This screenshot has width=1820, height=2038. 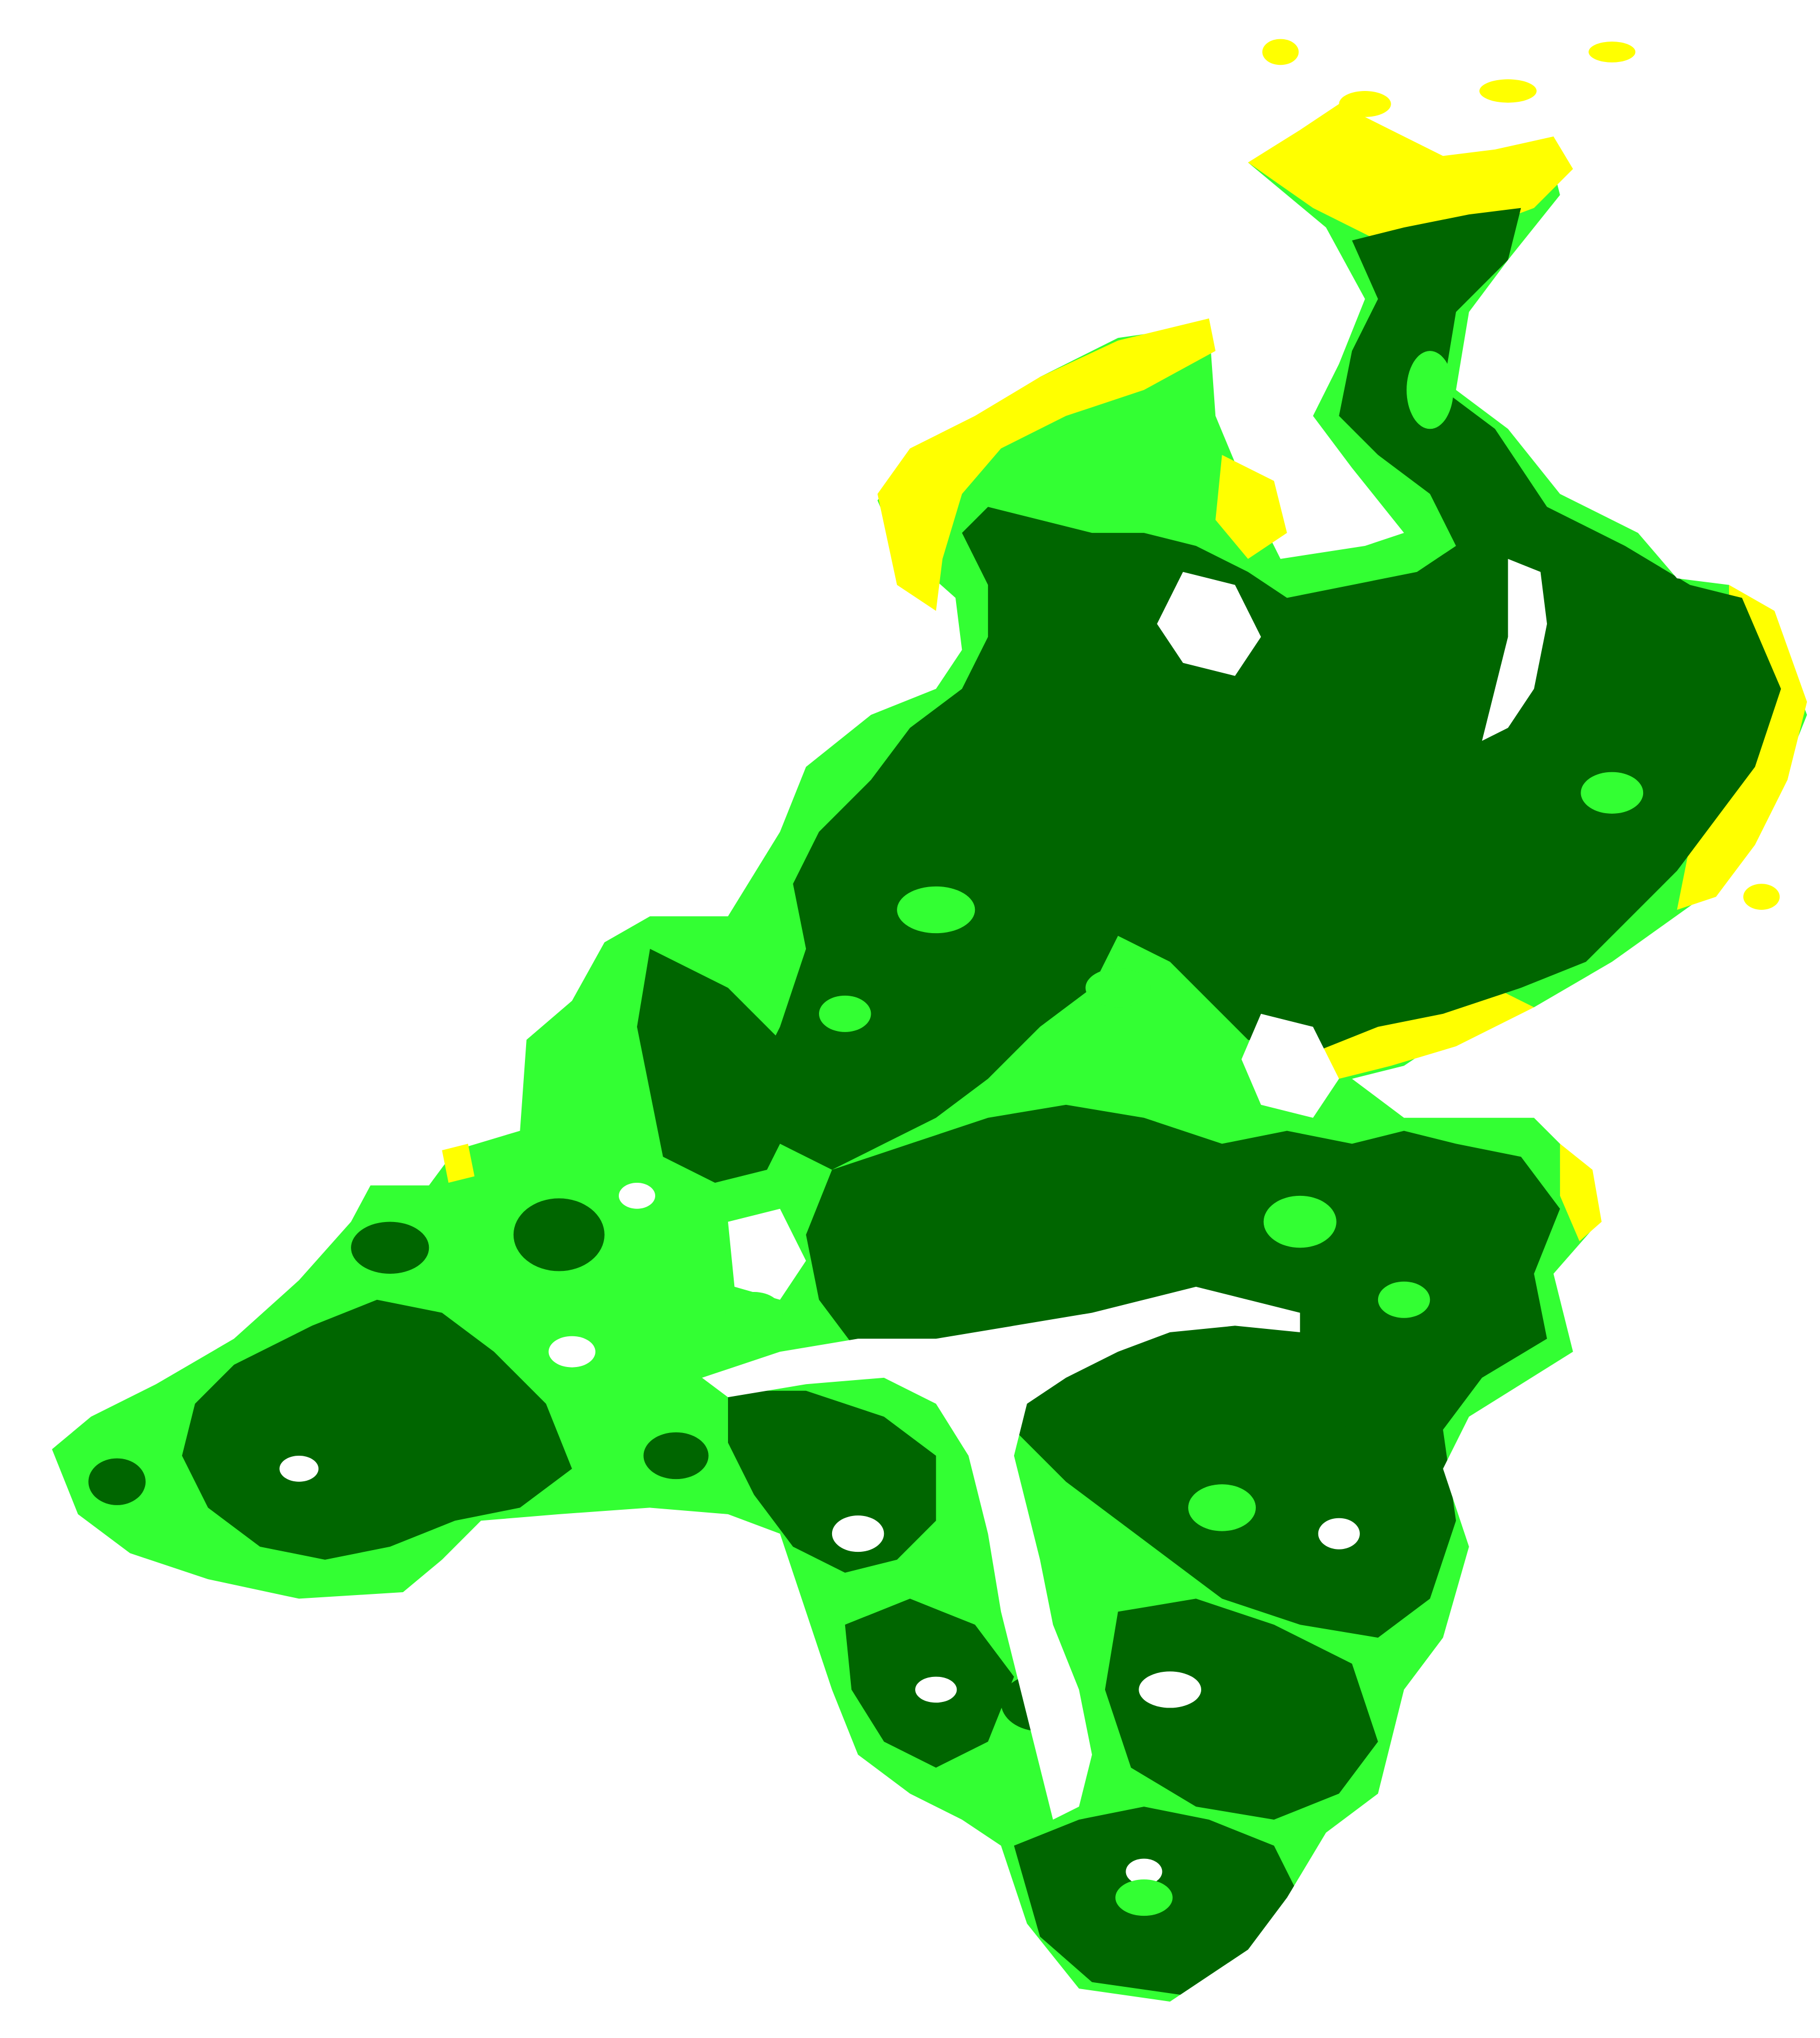 I want to click on dense-patch-west-block, so click(x=377, y=1430).